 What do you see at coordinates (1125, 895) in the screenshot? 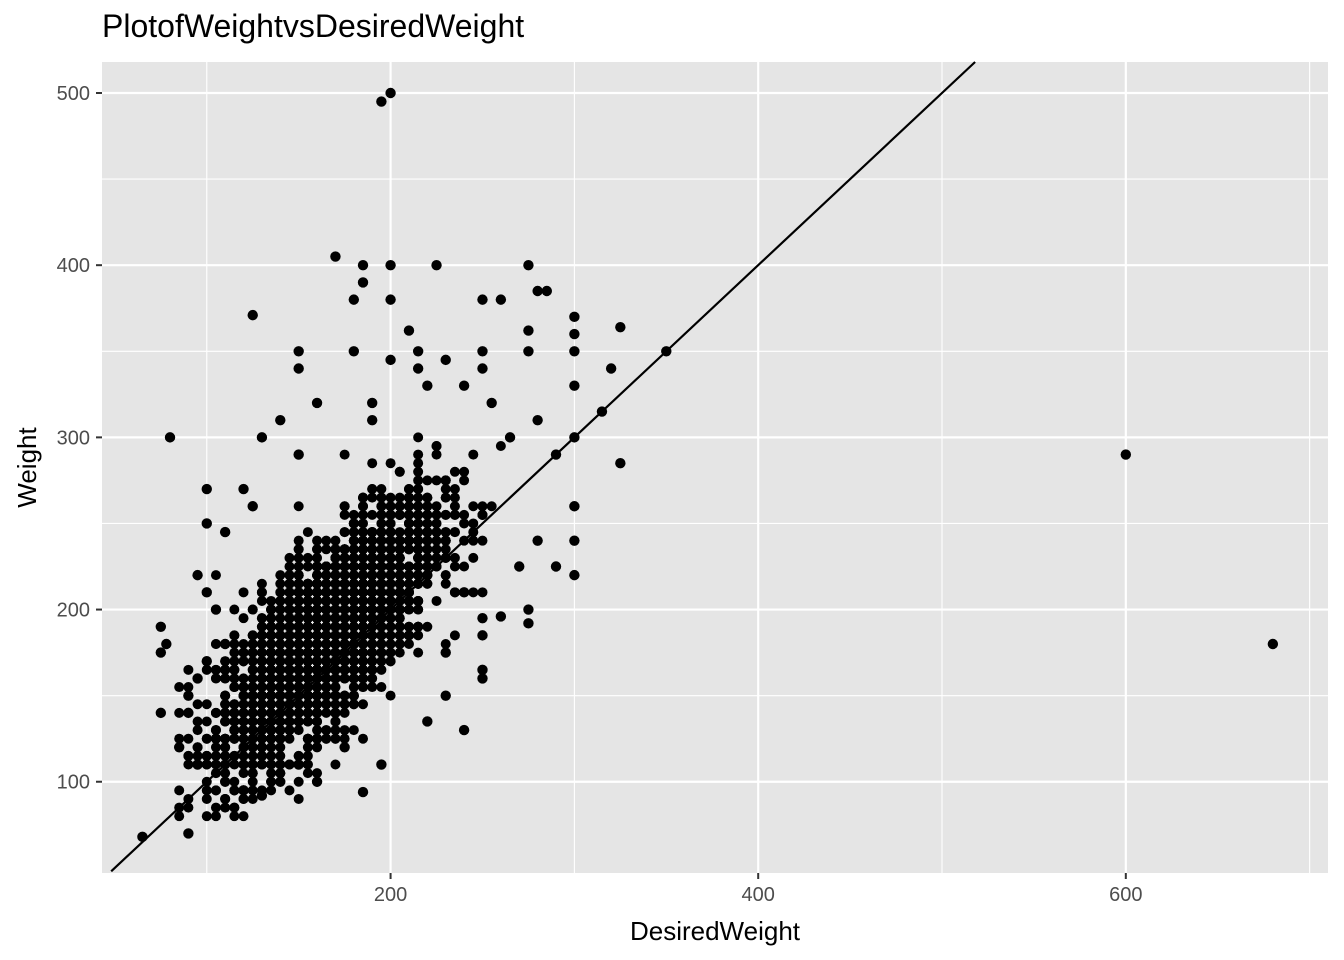
I see `x-tick-label: 600` at bounding box center [1125, 895].